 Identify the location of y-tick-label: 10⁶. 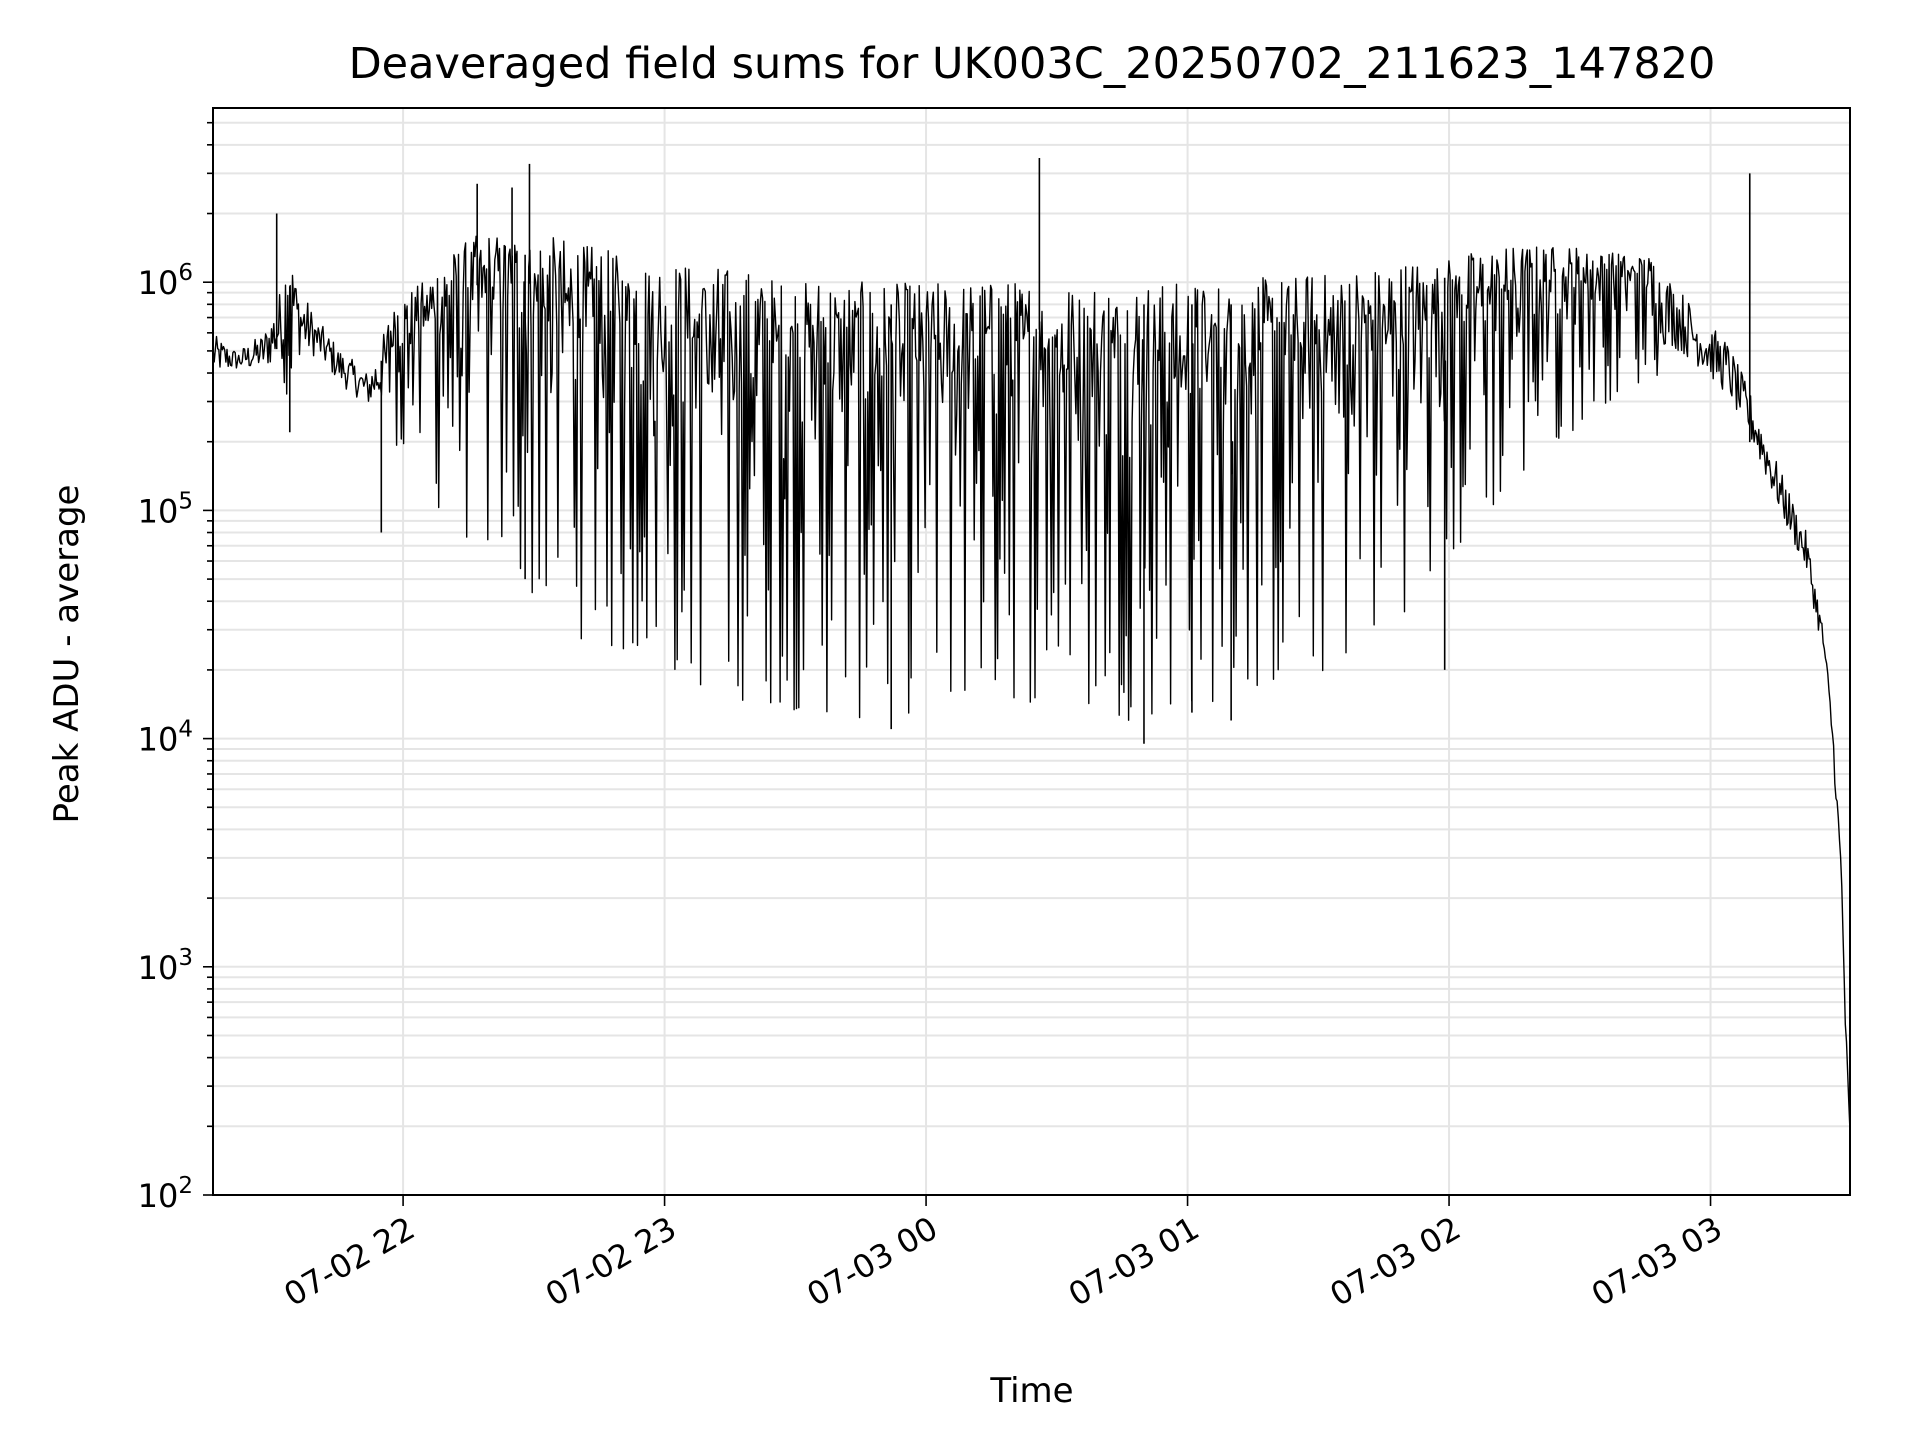
(165, 281).